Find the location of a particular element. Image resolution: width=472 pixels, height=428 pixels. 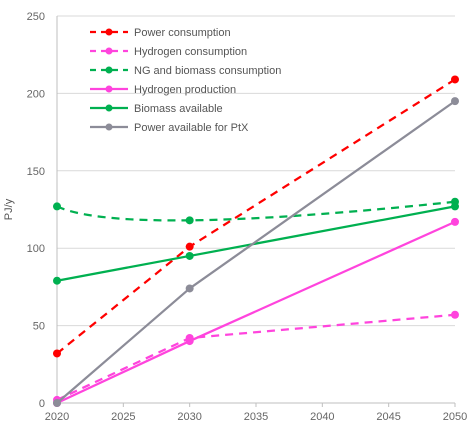

x-tick-label-2050: 2050 is located at coordinates (455, 417).